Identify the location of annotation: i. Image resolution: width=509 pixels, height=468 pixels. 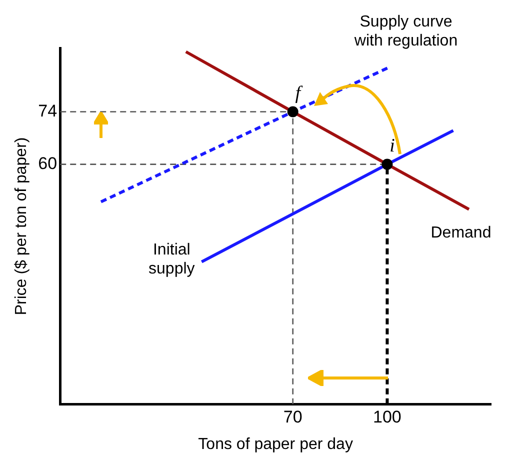
(392, 145).